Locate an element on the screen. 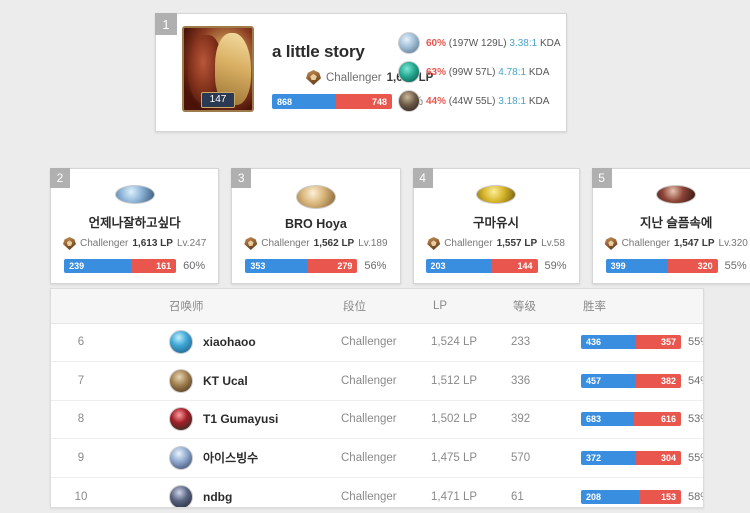 This screenshot has width=750, height=513. losses-segment: 304 is located at coordinates (658, 457).